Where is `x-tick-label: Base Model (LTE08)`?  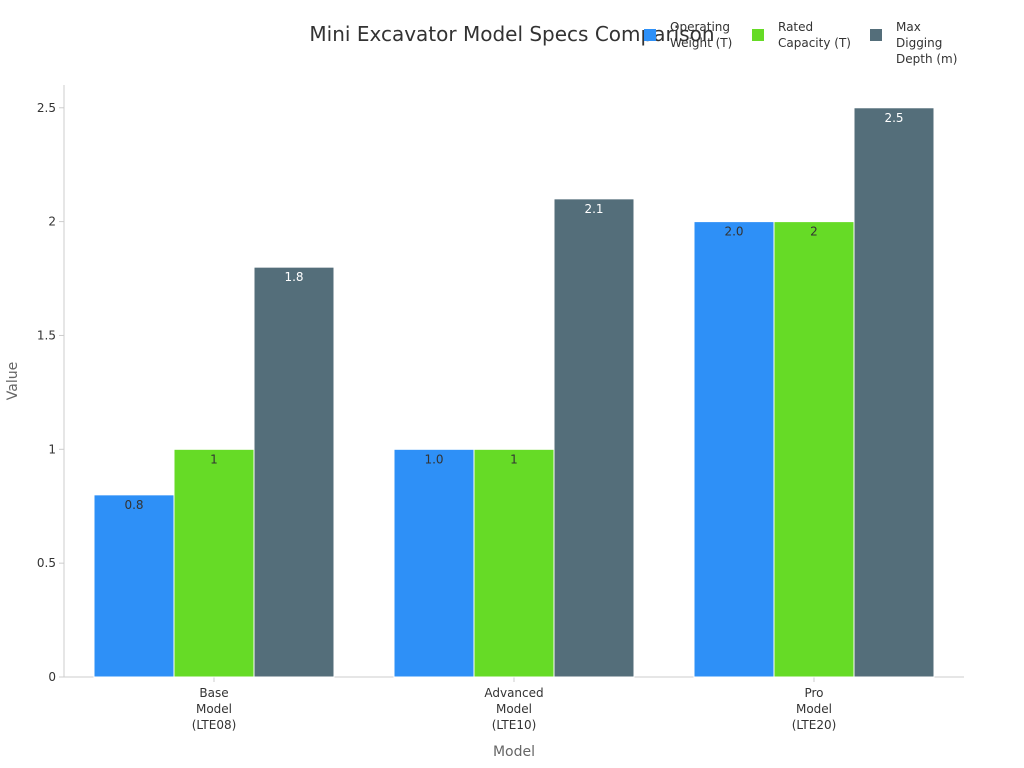
x-tick-label: Base Model (LTE08) is located at coordinates (214, 709).